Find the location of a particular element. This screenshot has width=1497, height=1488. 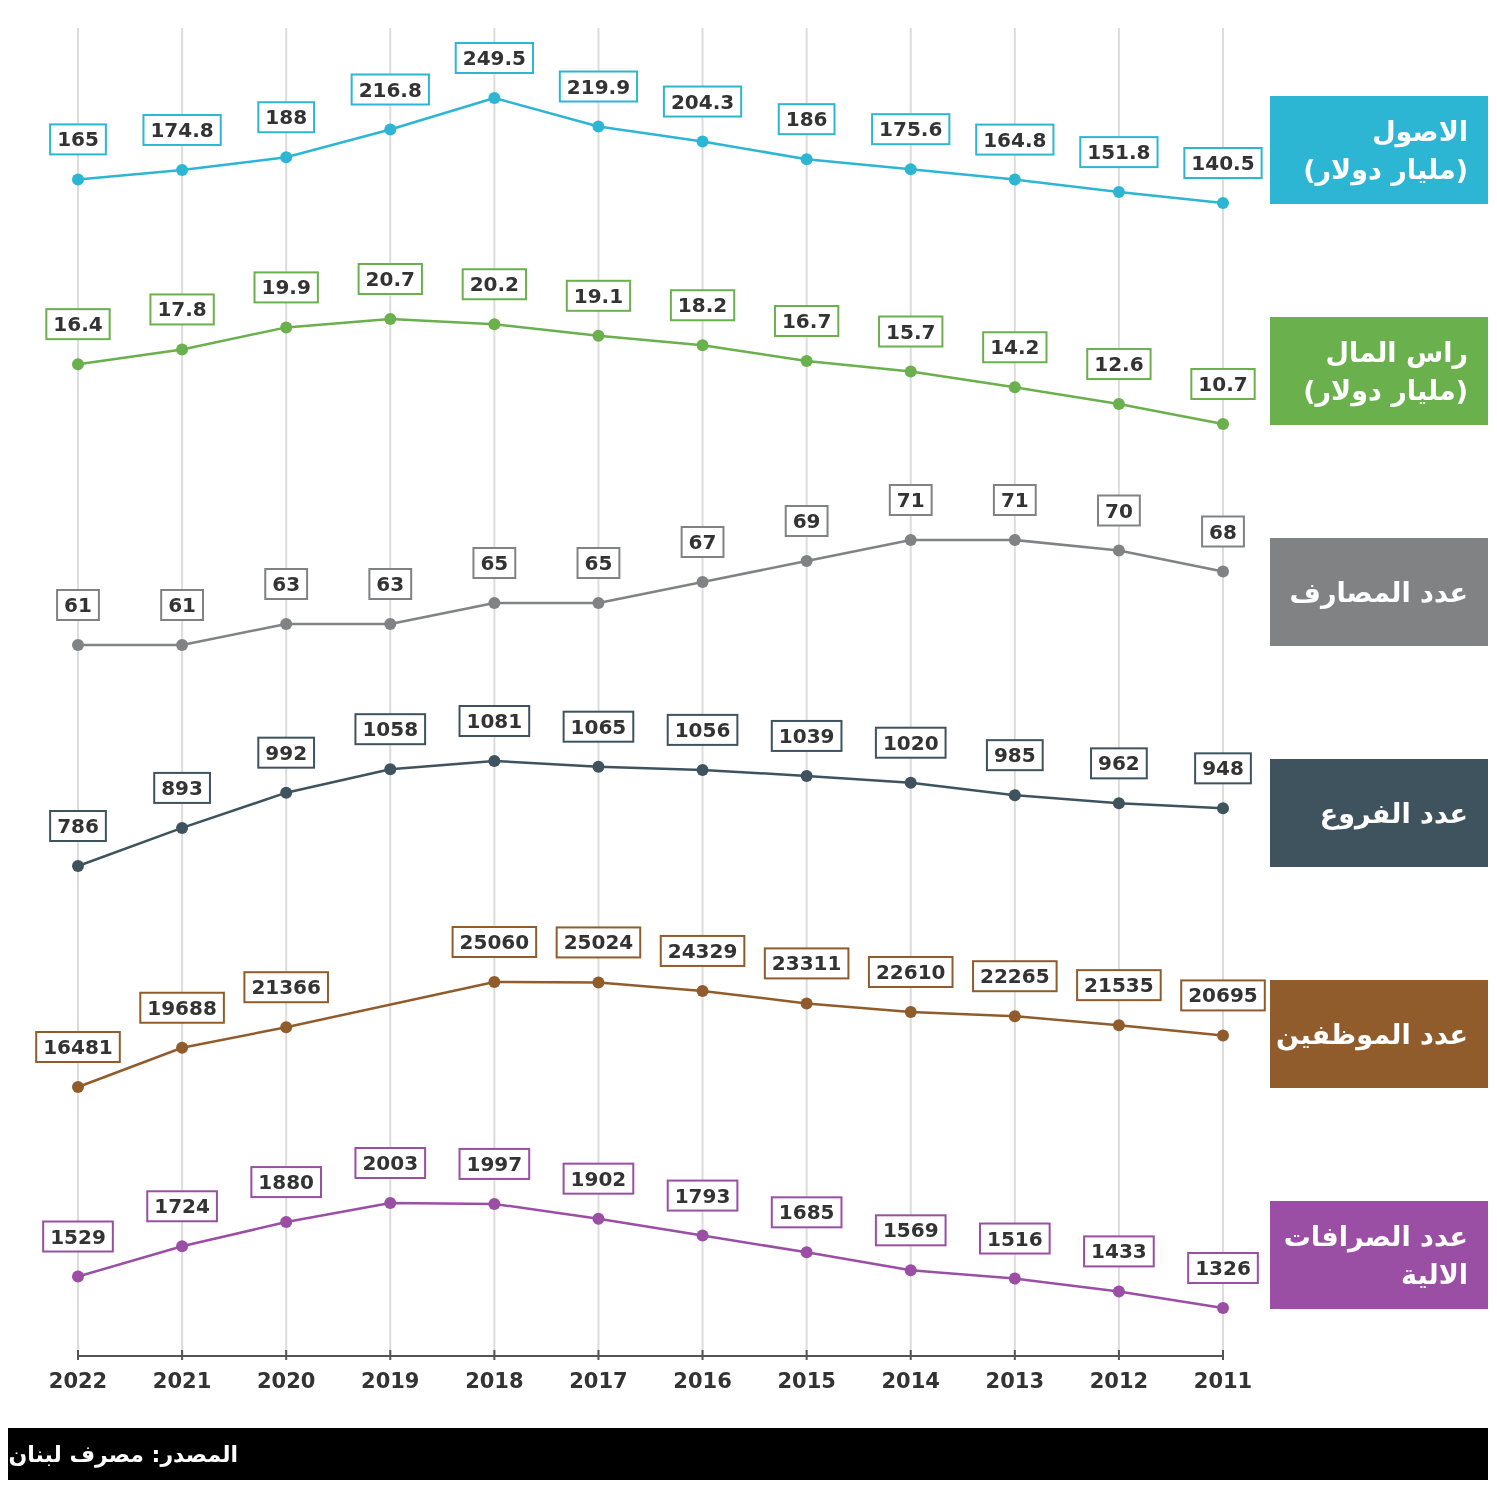

text: راس المال (مليار دولار) is located at coordinates (1385, 372).